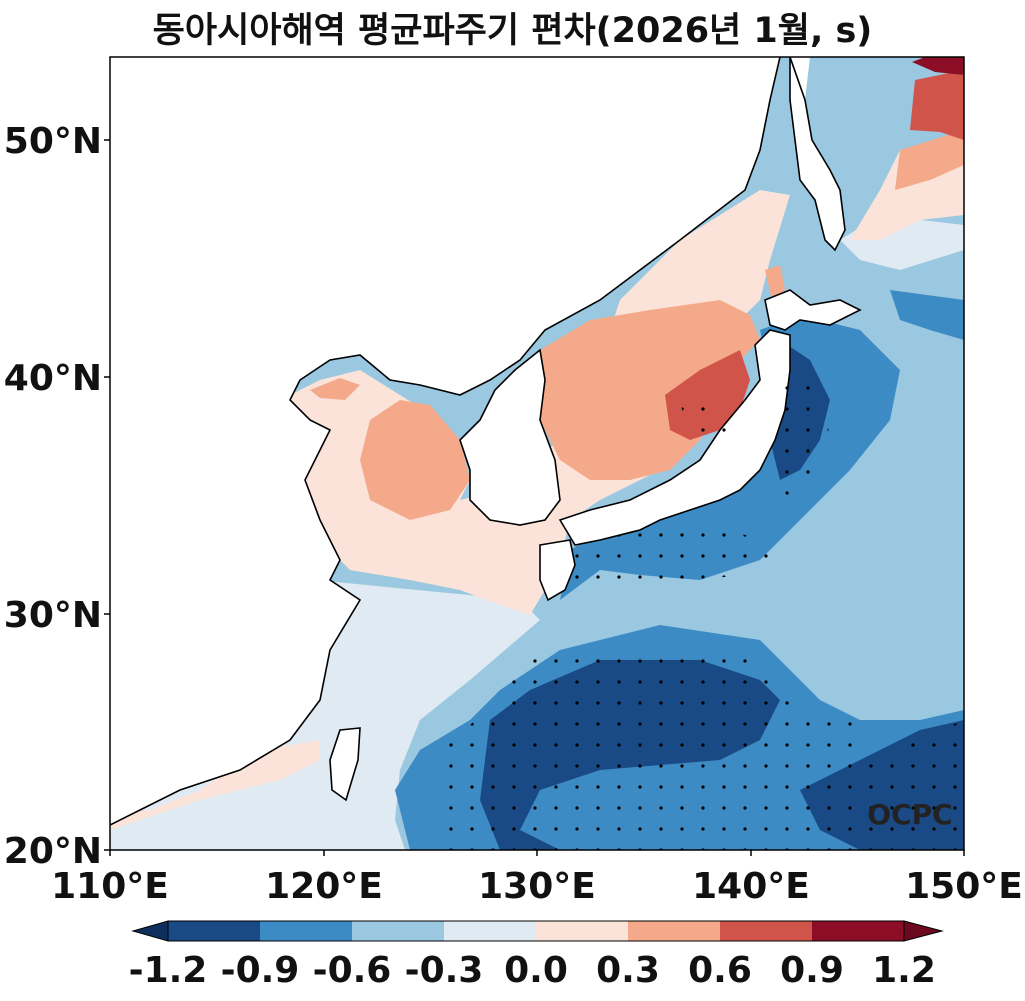 The image size is (1025, 1001). Describe the element at coordinates (53, 851) in the screenshot. I see `y-tick-label: 20°N` at that location.